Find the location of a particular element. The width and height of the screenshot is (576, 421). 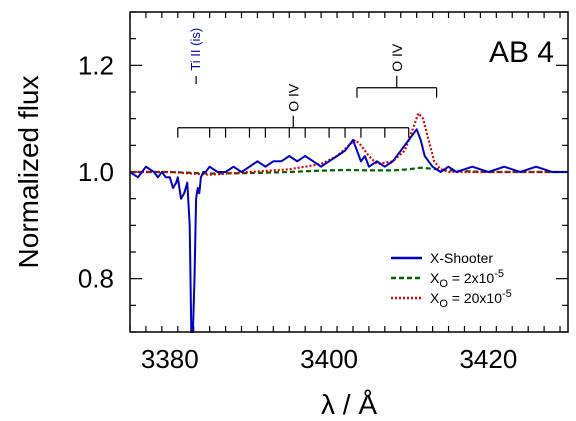

y-tick-label: 0.8 is located at coordinates (96, 279).